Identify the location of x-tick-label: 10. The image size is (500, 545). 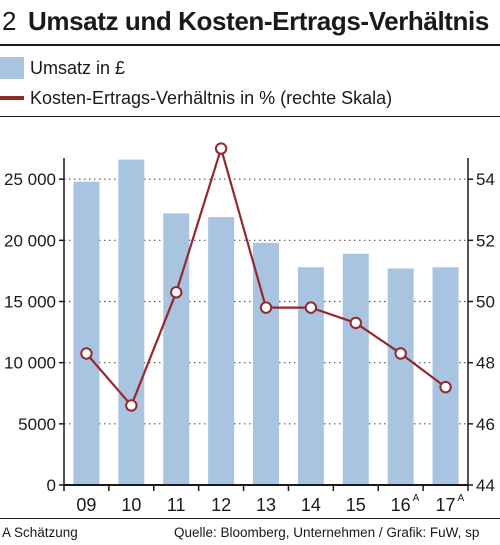
(131, 505).